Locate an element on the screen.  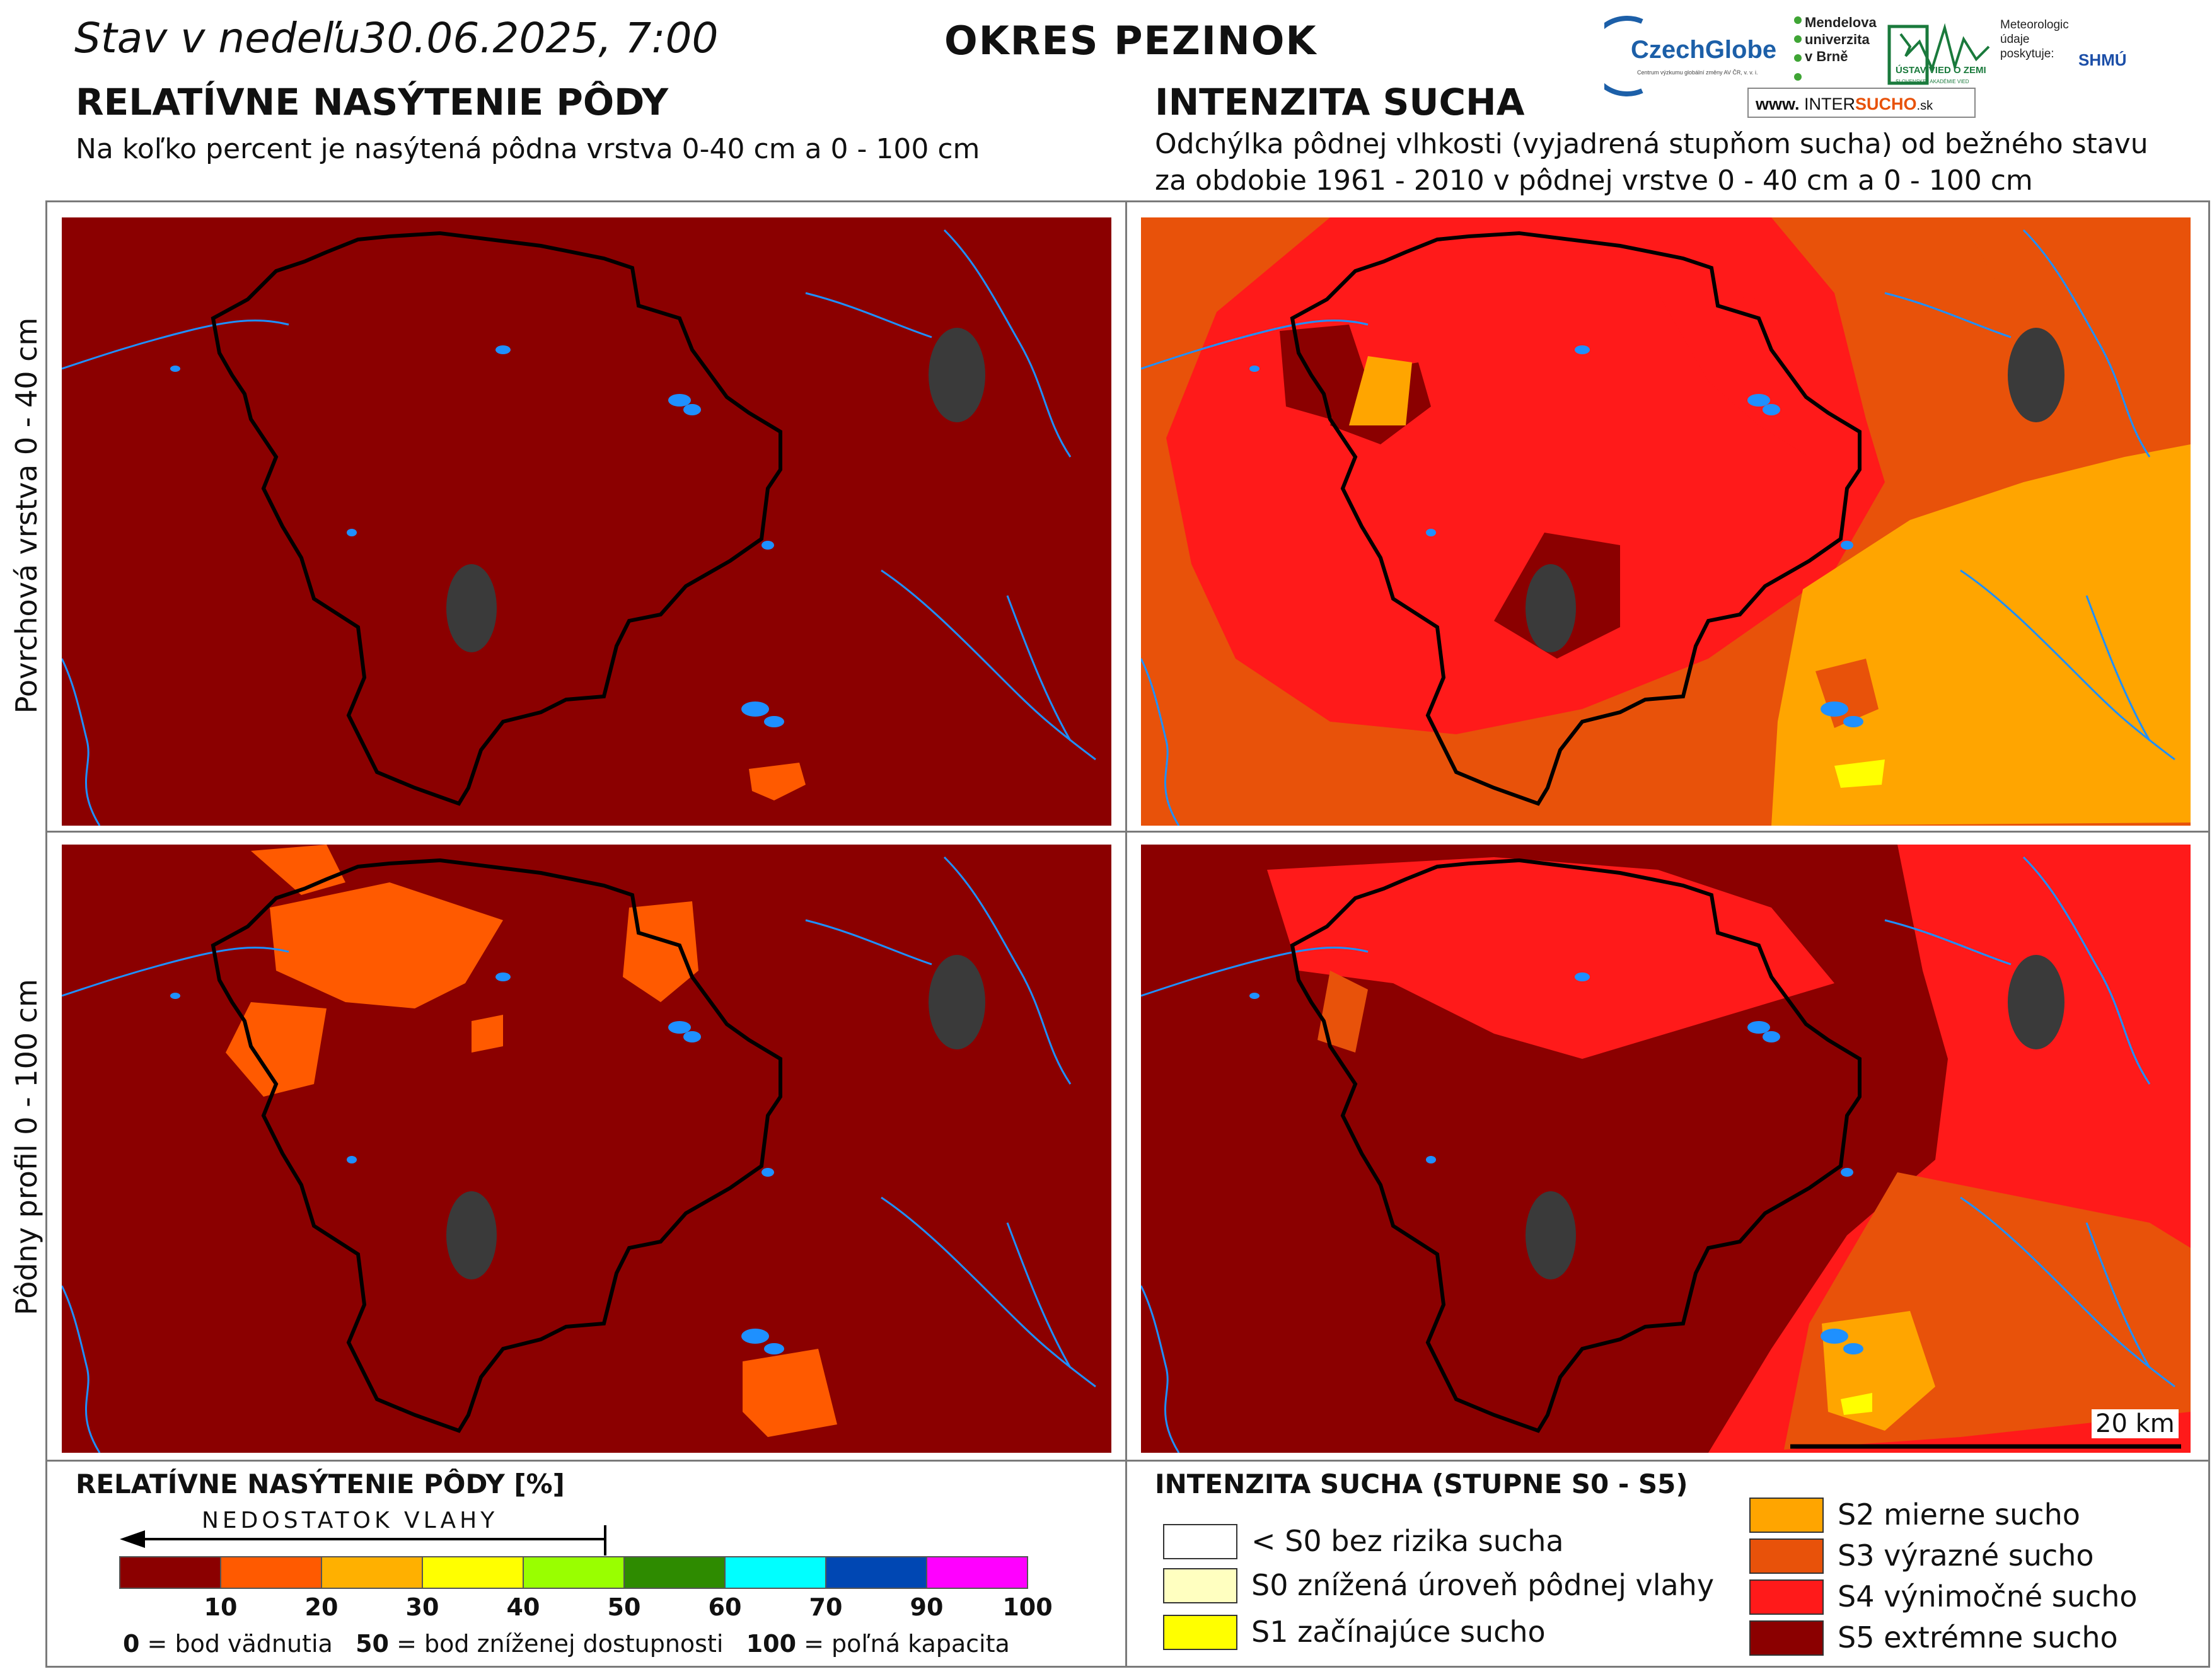
usvz-logo-sub: SLOVENSKEJ AKADÉMIE VIED is located at coordinates (1932, 81).